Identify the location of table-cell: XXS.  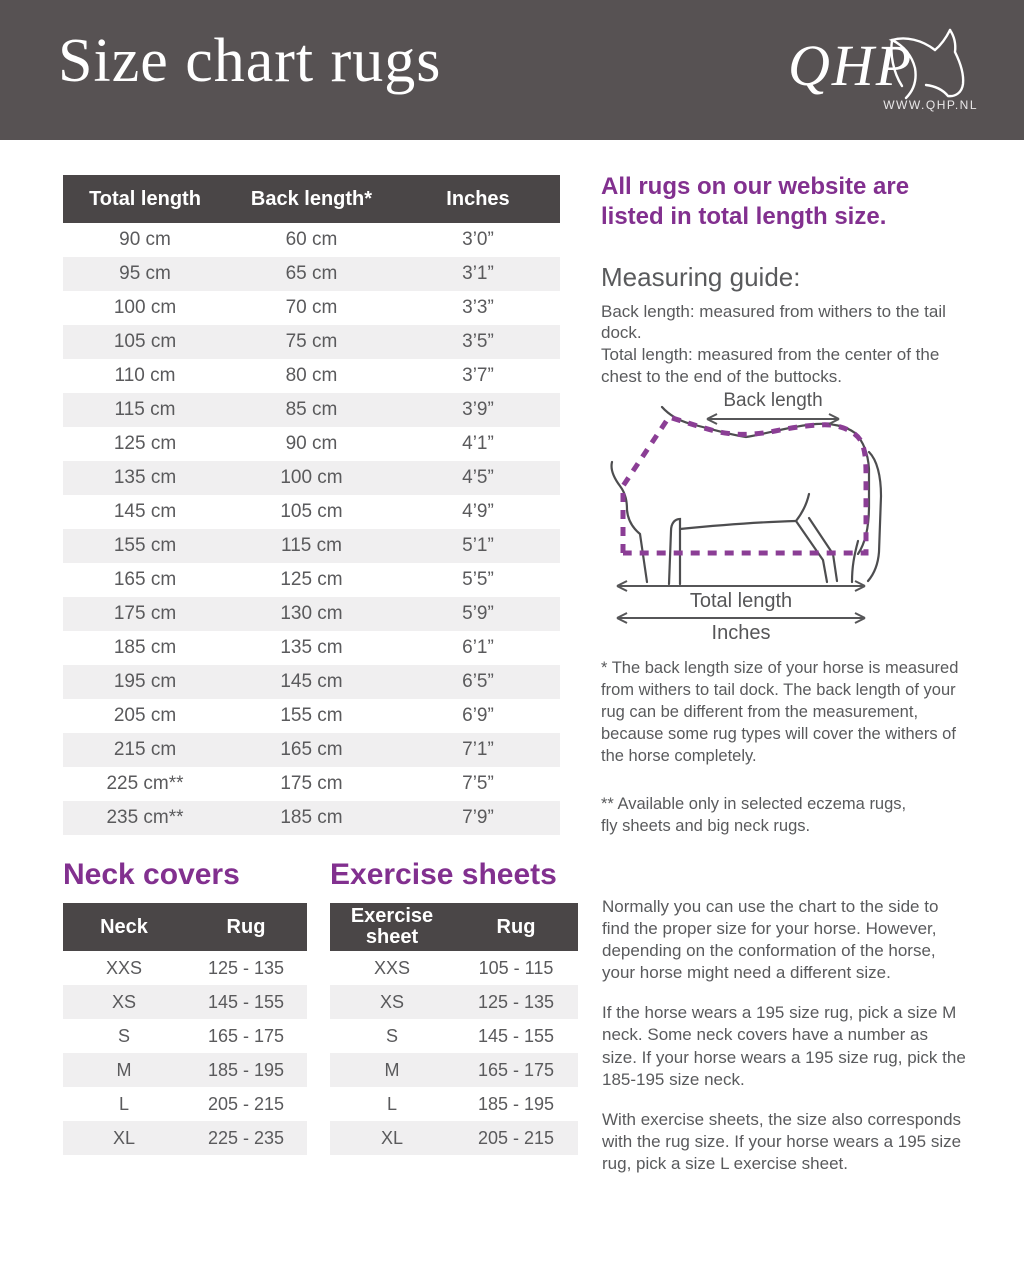
(124, 967).